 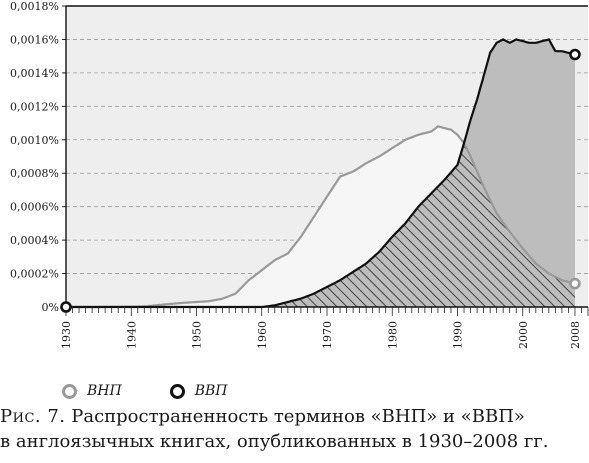 What do you see at coordinates (575, 335) in the screenshot?
I see `x-tick-label: 2008` at bounding box center [575, 335].